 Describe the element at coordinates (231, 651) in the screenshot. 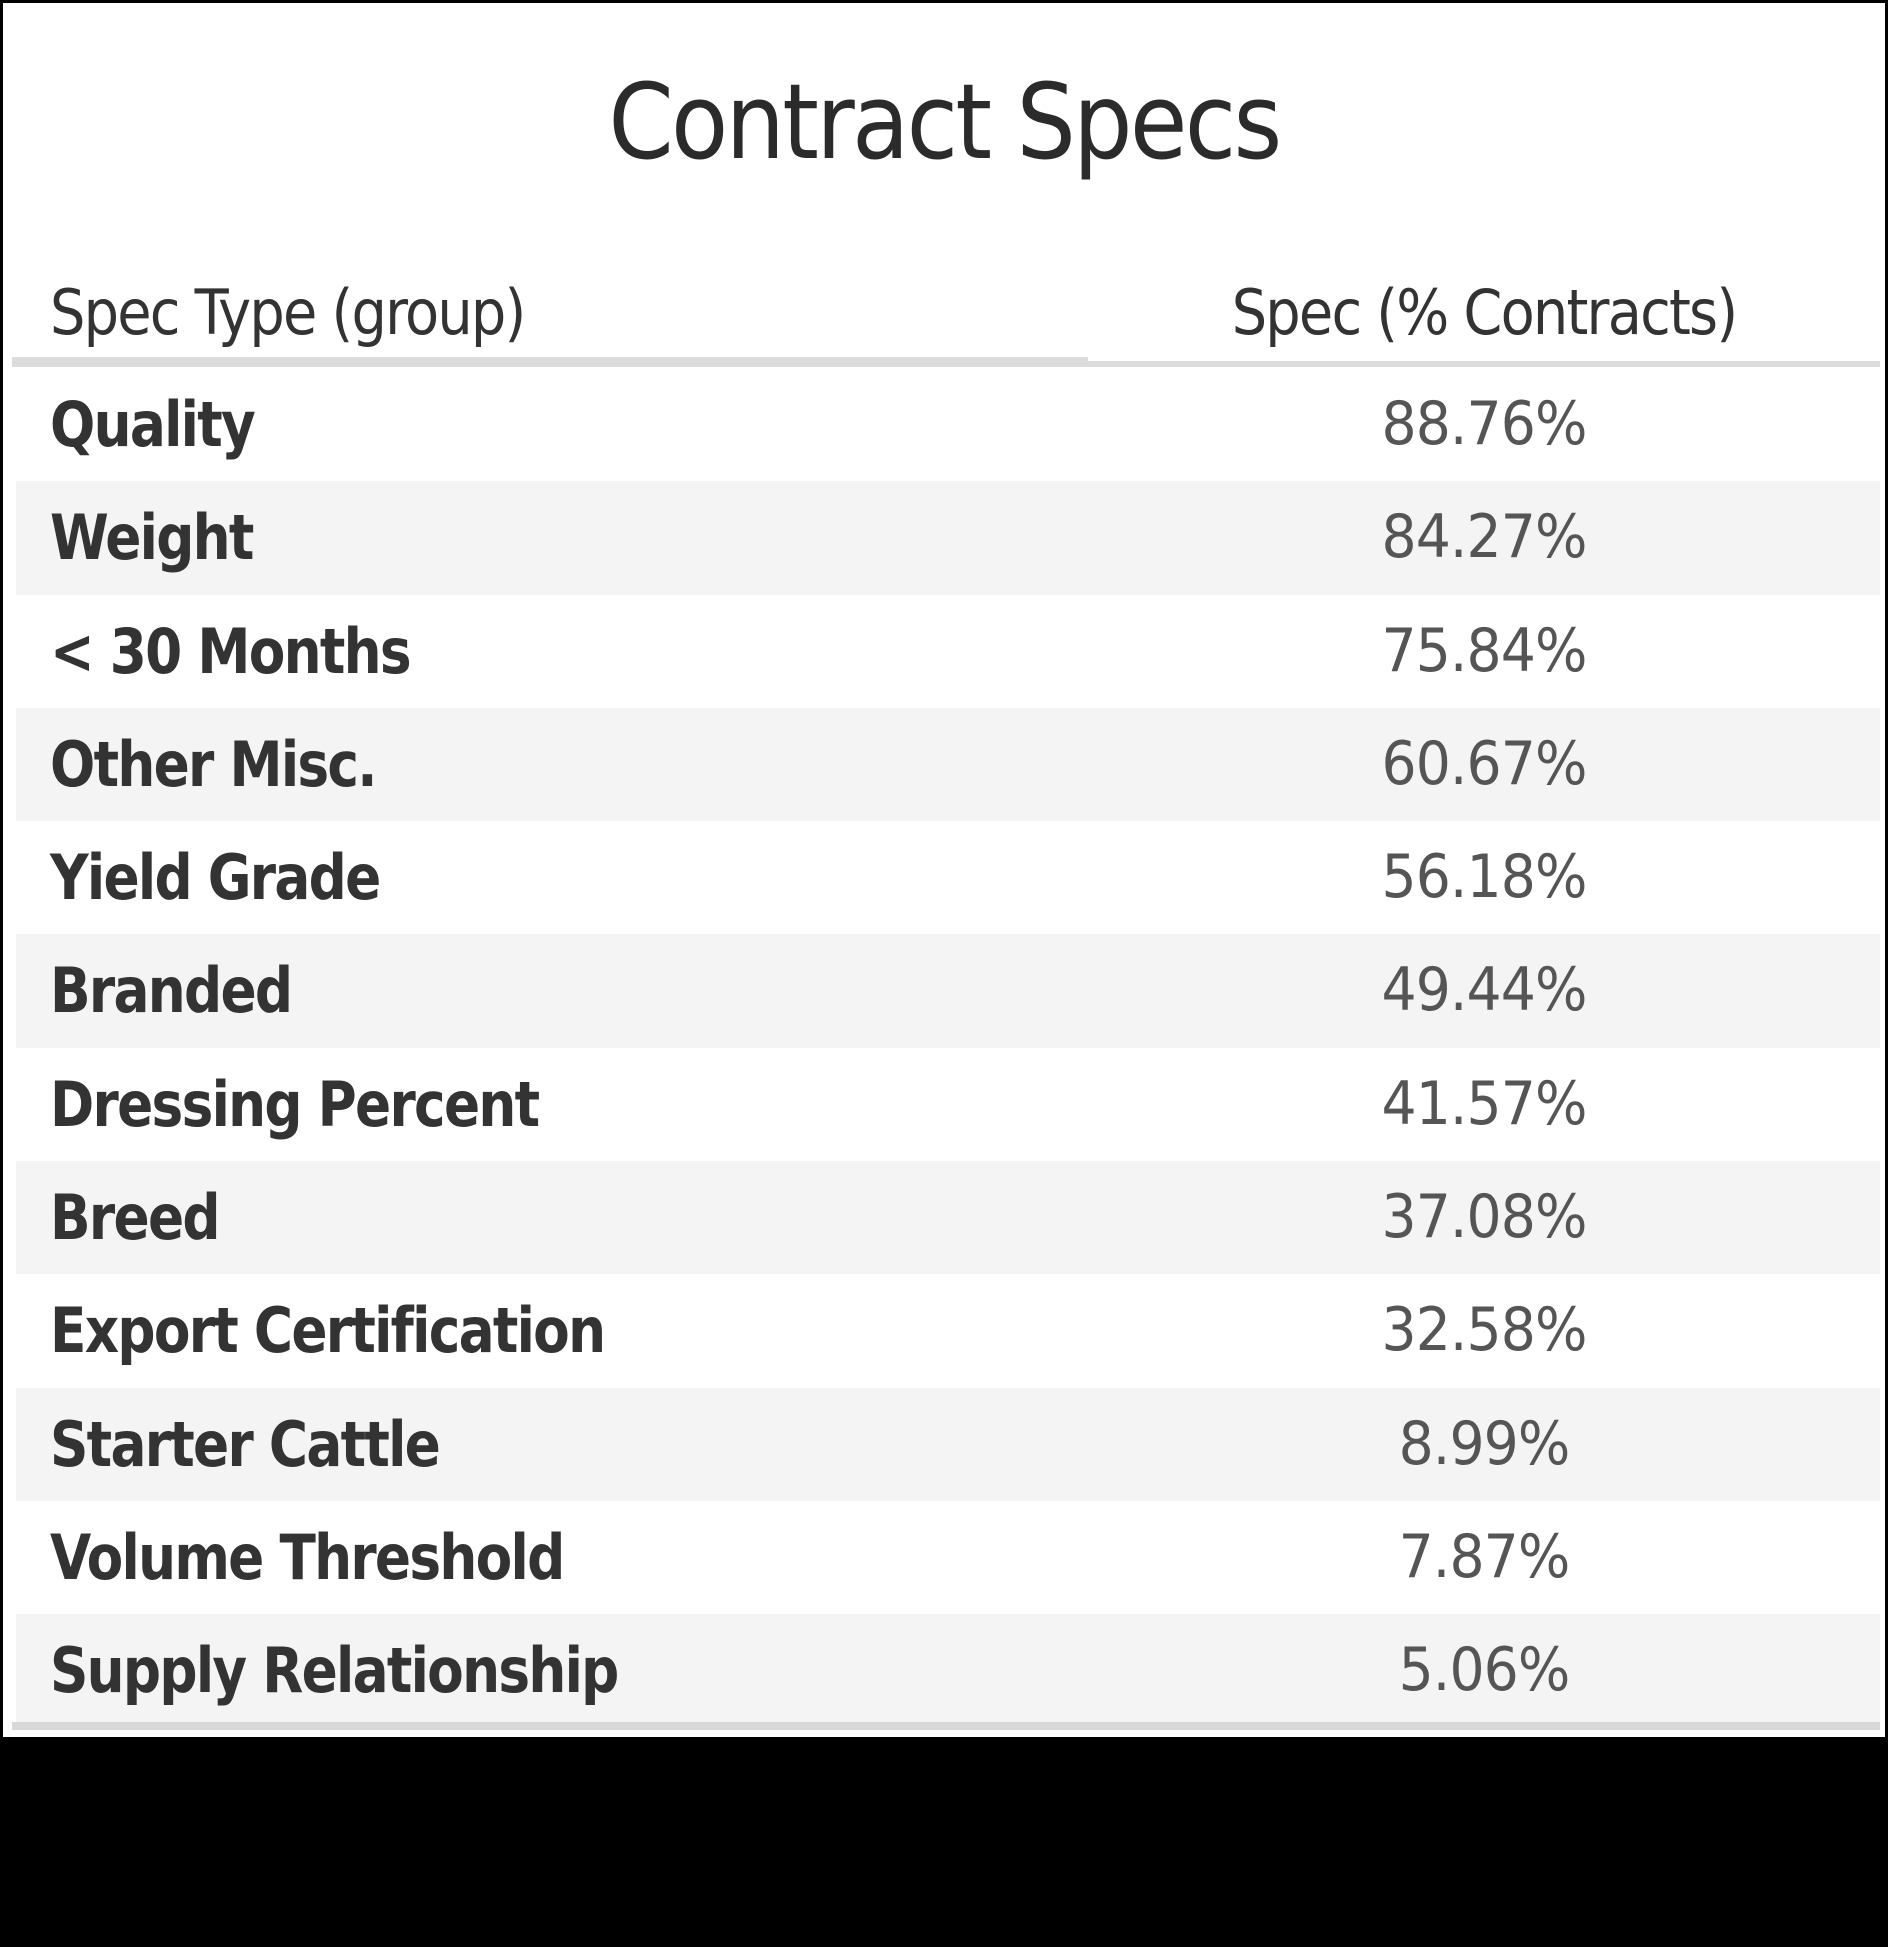

I see `row-label: < 30 Months` at that location.